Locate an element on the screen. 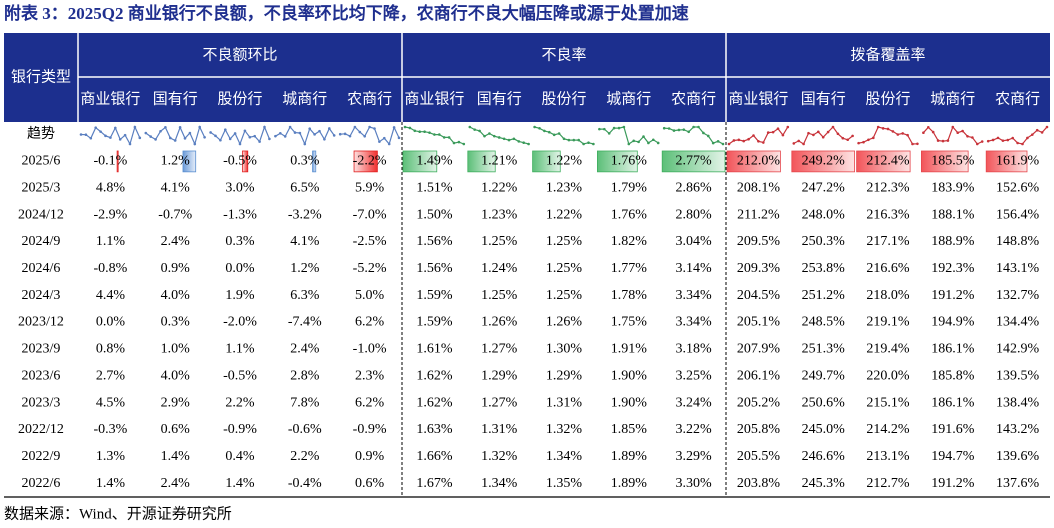 Image resolution: width=1054 pixels, height=528 pixels. cell: -0.1% is located at coordinates (110, 161).